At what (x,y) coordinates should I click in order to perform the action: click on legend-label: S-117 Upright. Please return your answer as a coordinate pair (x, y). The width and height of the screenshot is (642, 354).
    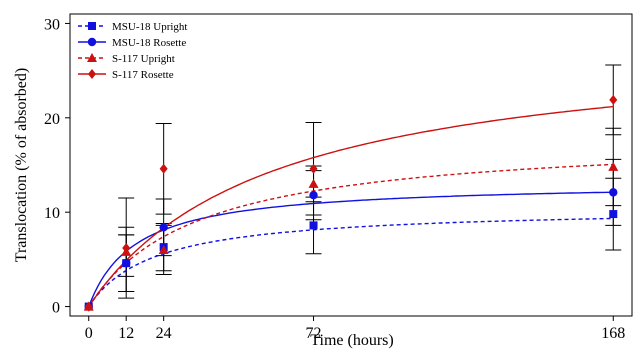
    Looking at the image, I should click on (143, 59).